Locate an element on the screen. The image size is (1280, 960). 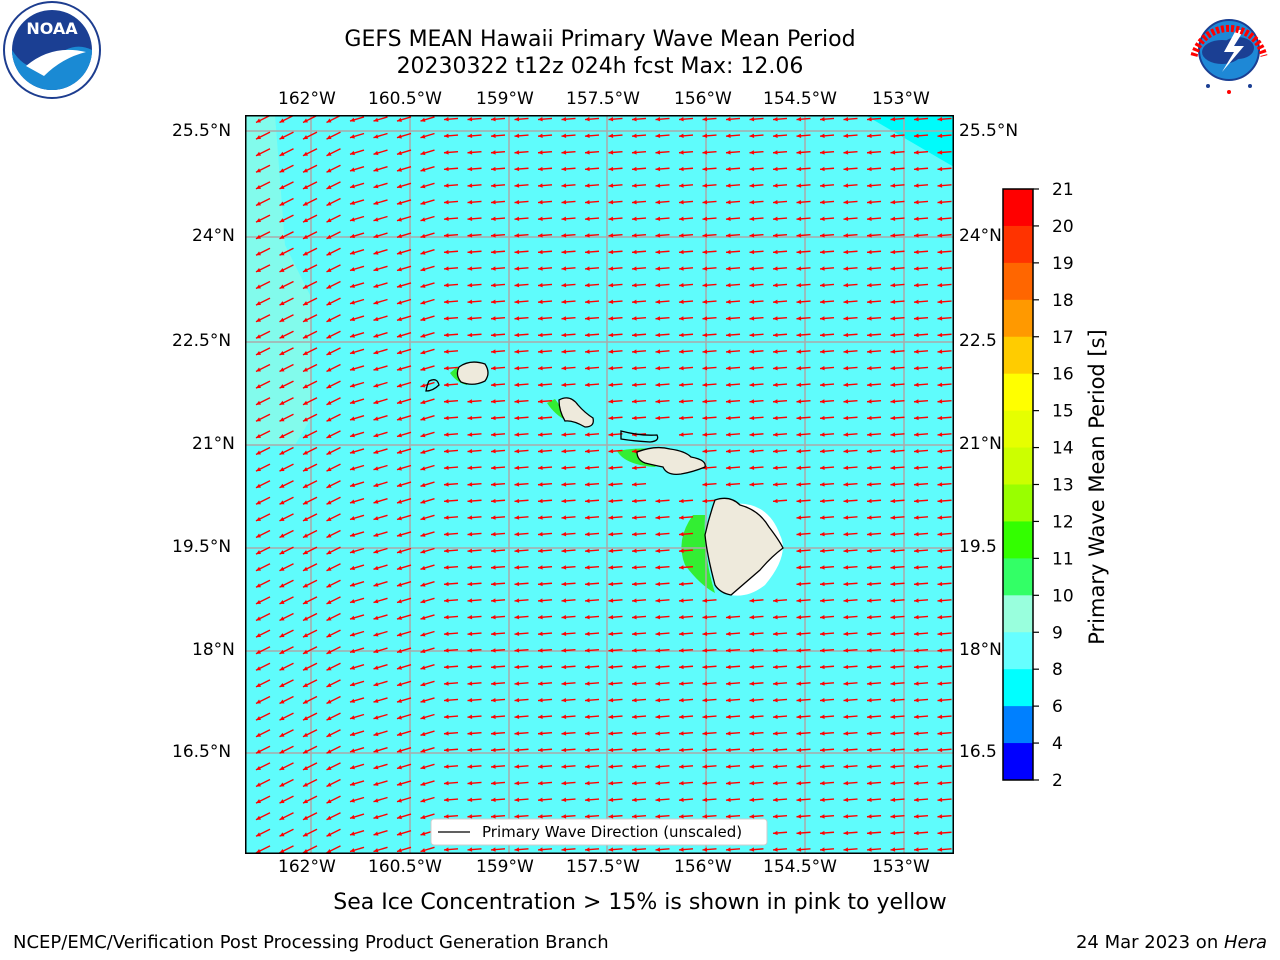
footer-date-text: 24 Mar 2023 on is located at coordinates (1149, 942).